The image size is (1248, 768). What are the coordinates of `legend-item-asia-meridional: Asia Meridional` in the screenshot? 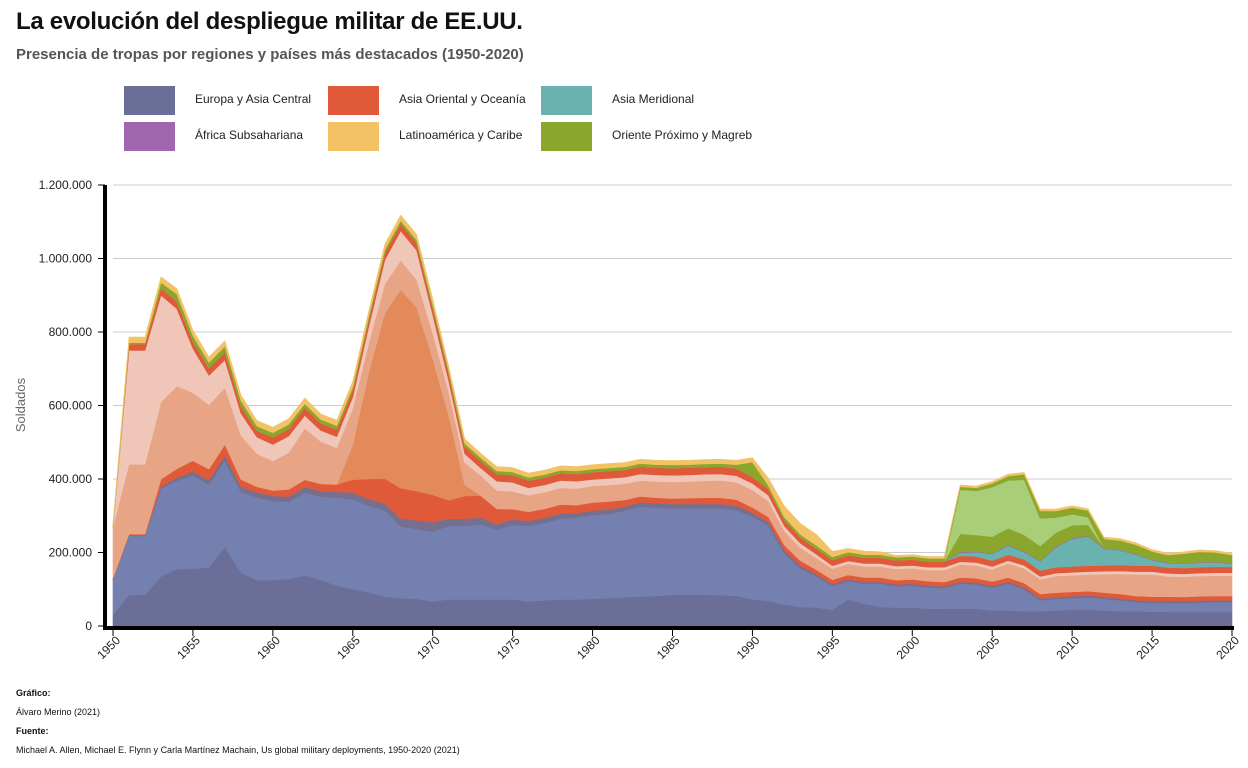 It's located at (617, 100).